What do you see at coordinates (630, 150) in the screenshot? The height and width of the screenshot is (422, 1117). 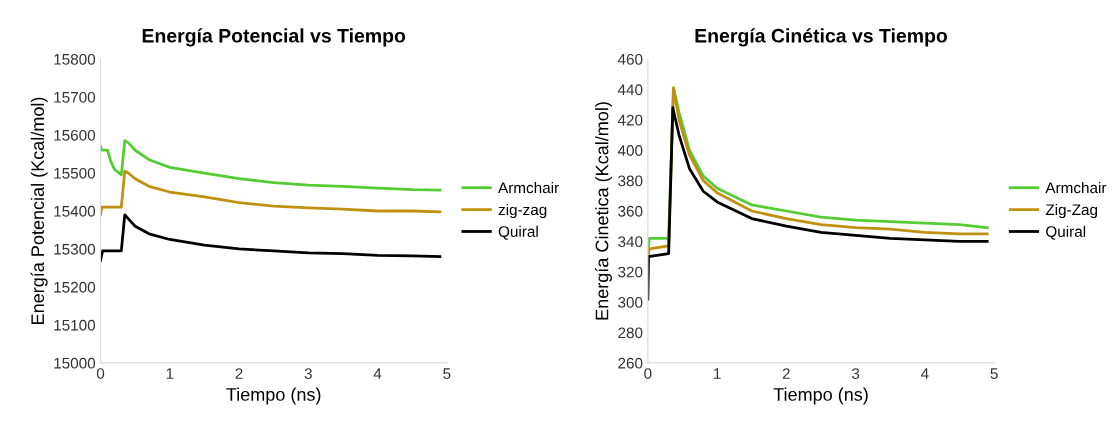 I see `y-tick-label: 400` at bounding box center [630, 150].